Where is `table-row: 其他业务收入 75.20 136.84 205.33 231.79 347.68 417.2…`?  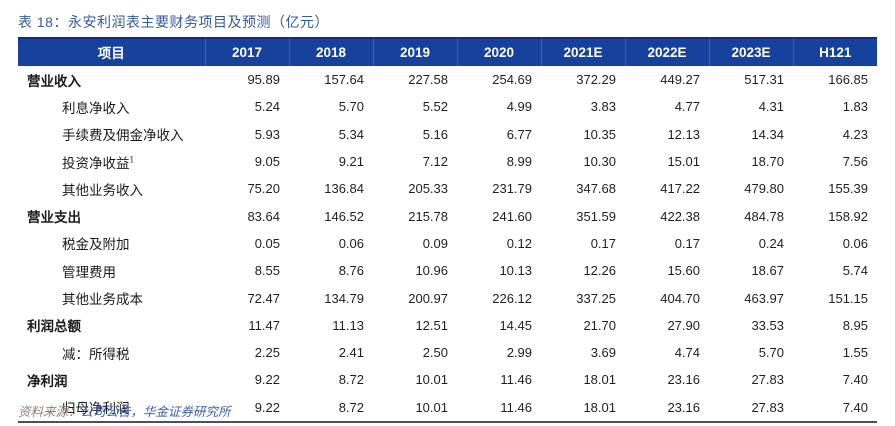
table-row: 其他业务收入 75.20 136.84 205.33 231.79 347.68 417.2… is located at coordinates (447, 188).